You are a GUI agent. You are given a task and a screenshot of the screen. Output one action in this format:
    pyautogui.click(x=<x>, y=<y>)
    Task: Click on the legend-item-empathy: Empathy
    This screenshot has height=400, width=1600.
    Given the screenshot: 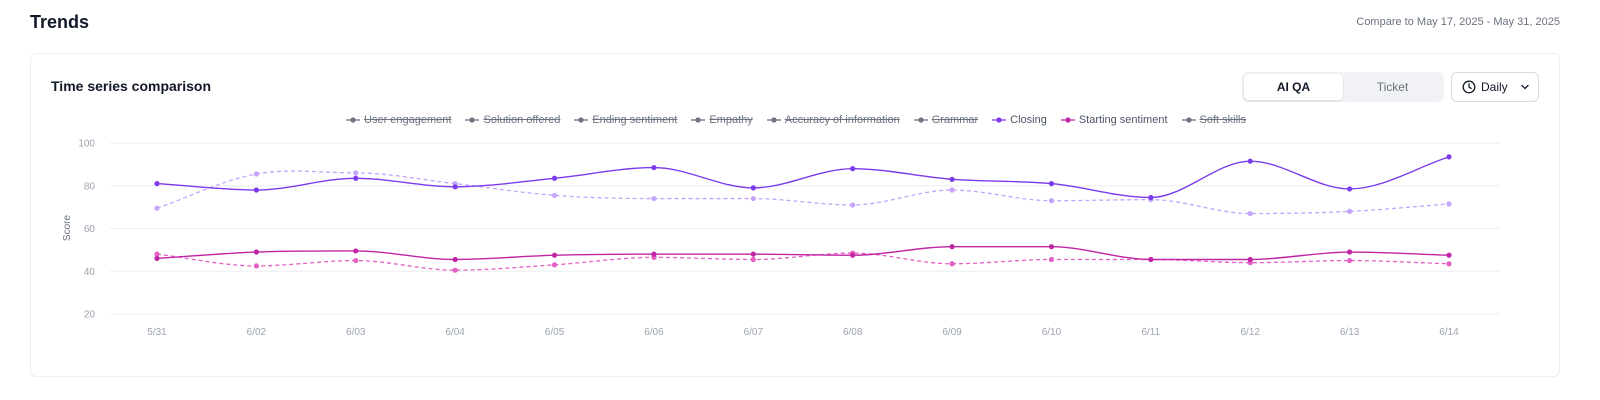 What is the action you would take?
    pyautogui.click(x=722, y=120)
    